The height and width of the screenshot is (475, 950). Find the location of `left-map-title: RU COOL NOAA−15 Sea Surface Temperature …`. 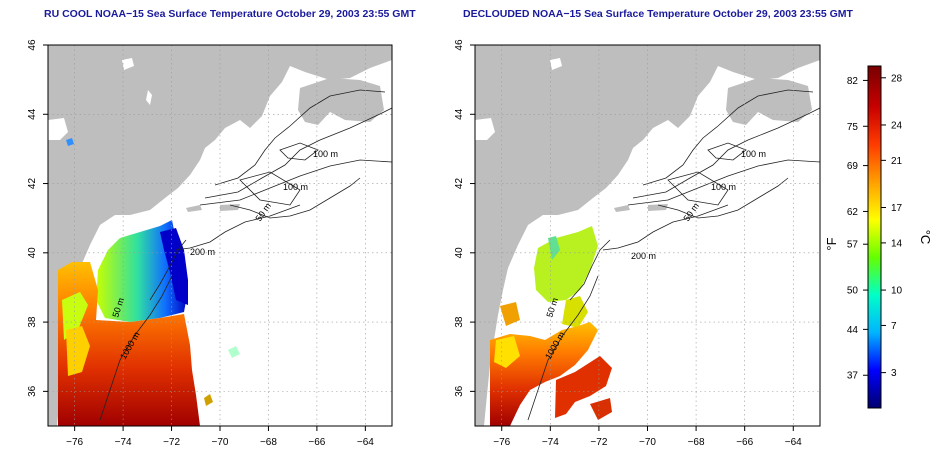

left-map-title: RU COOL NOAA−15 Sea Surface Temperature … is located at coordinates (230, 14).